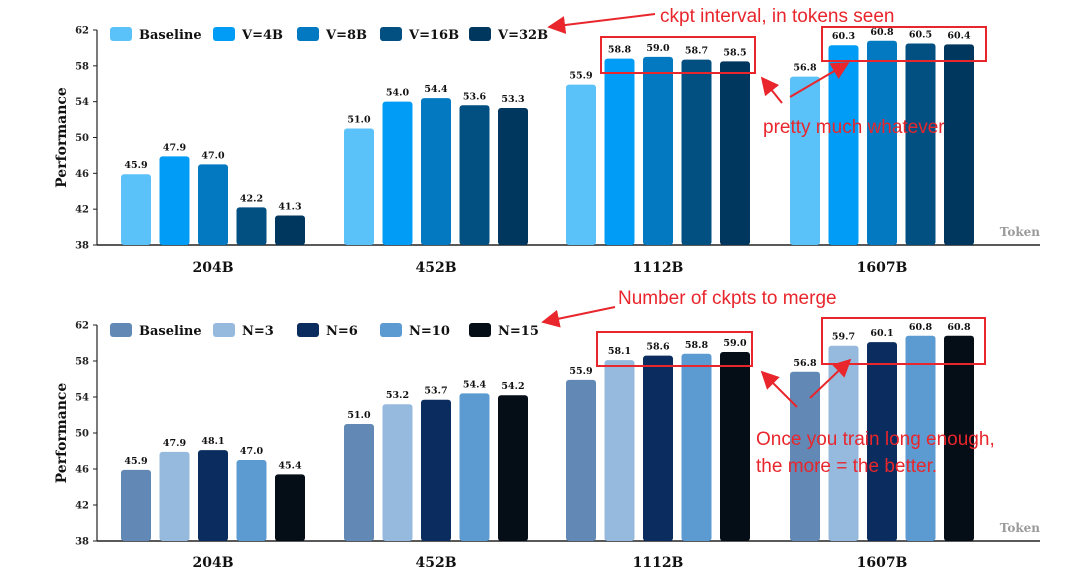 This screenshot has height=580, width=1080. Describe the element at coordinates (843, 337) in the screenshot. I see `bar-value-label: 59.7` at that location.